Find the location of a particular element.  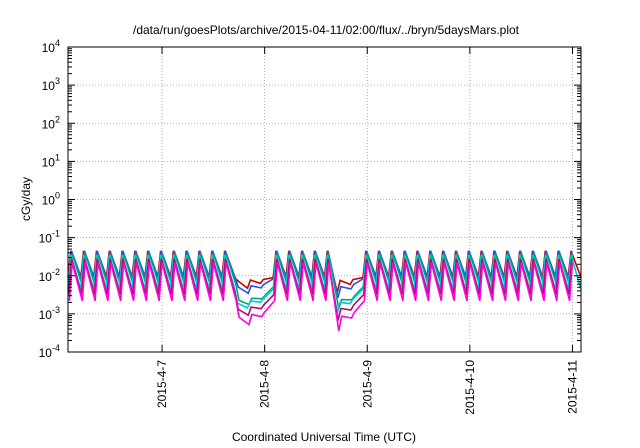

y-tick-label: 10⁻³ is located at coordinates (49, 313).